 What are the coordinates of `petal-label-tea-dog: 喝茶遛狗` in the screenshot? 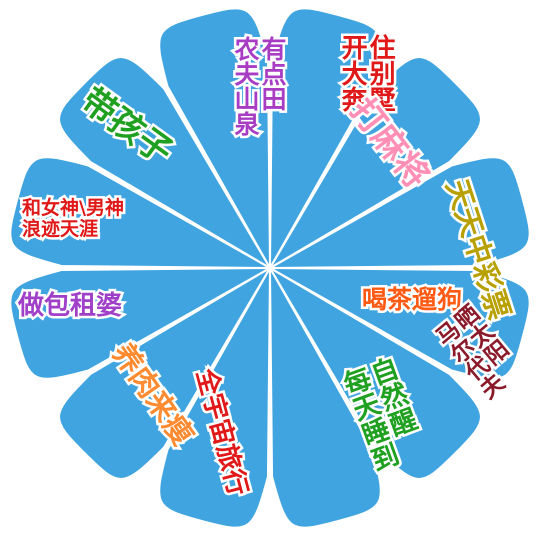 It's located at (411, 300).